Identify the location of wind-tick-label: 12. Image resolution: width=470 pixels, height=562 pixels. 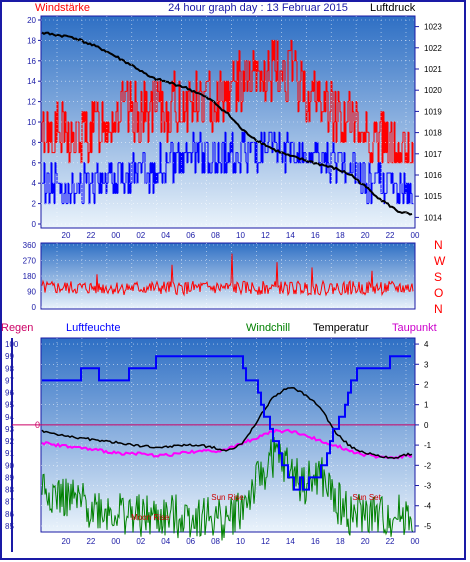
(31, 102).